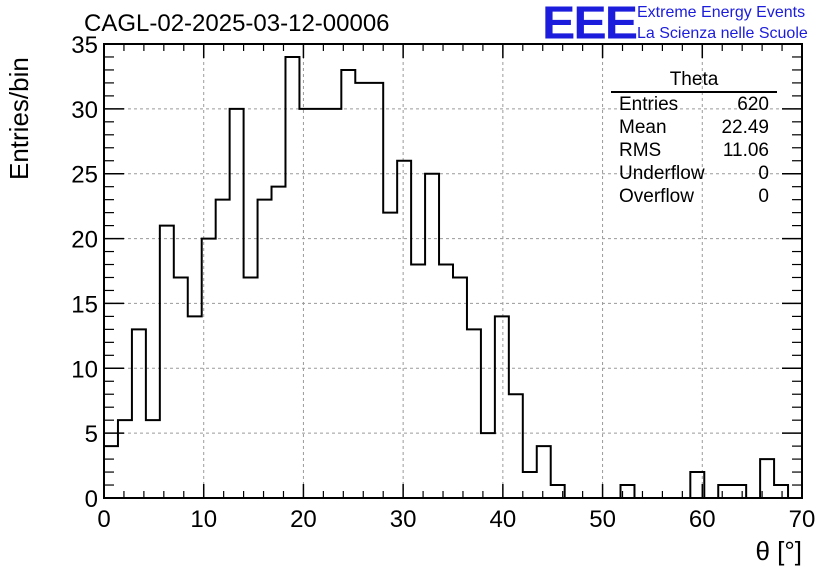 This screenshot has height=572, width=836. I want to click on stats-row-overflow: Overflow 0, so click(694, 196).